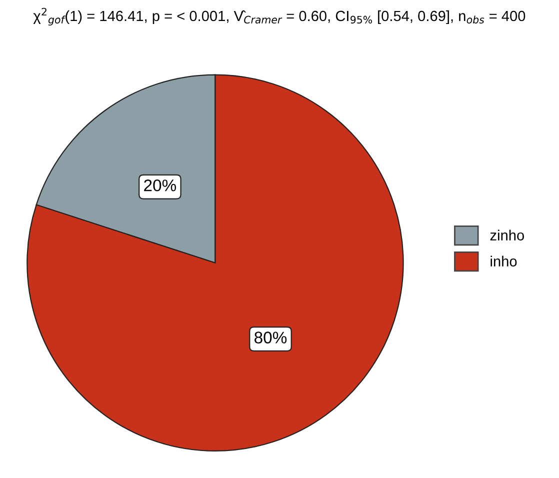  I want to click on chart-title: χ$^{2}$$_{gof}$(1) = 146.41, p = < 0.001, V̂$_{Cramer}$ = 0.60, CI$_{95%}$ [0.54, 0.69], n$_{obs}$ = 400, so click(279, 17).